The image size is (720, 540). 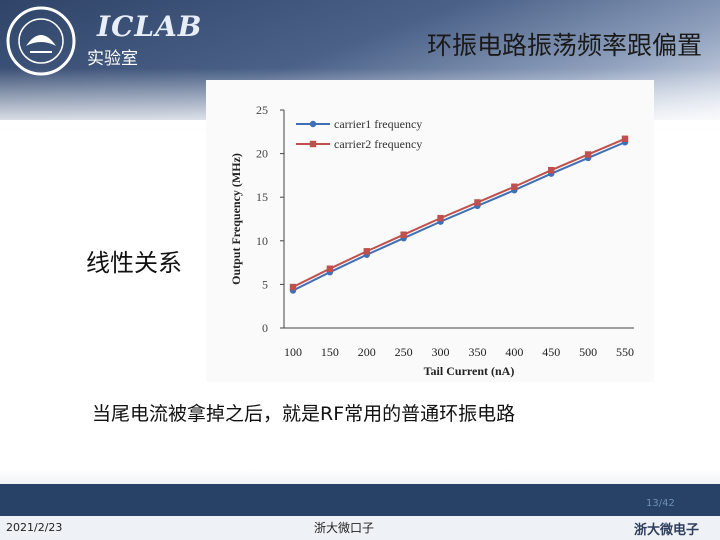 I want to click on x-tick-label: 350, so click(x=477, y=352).